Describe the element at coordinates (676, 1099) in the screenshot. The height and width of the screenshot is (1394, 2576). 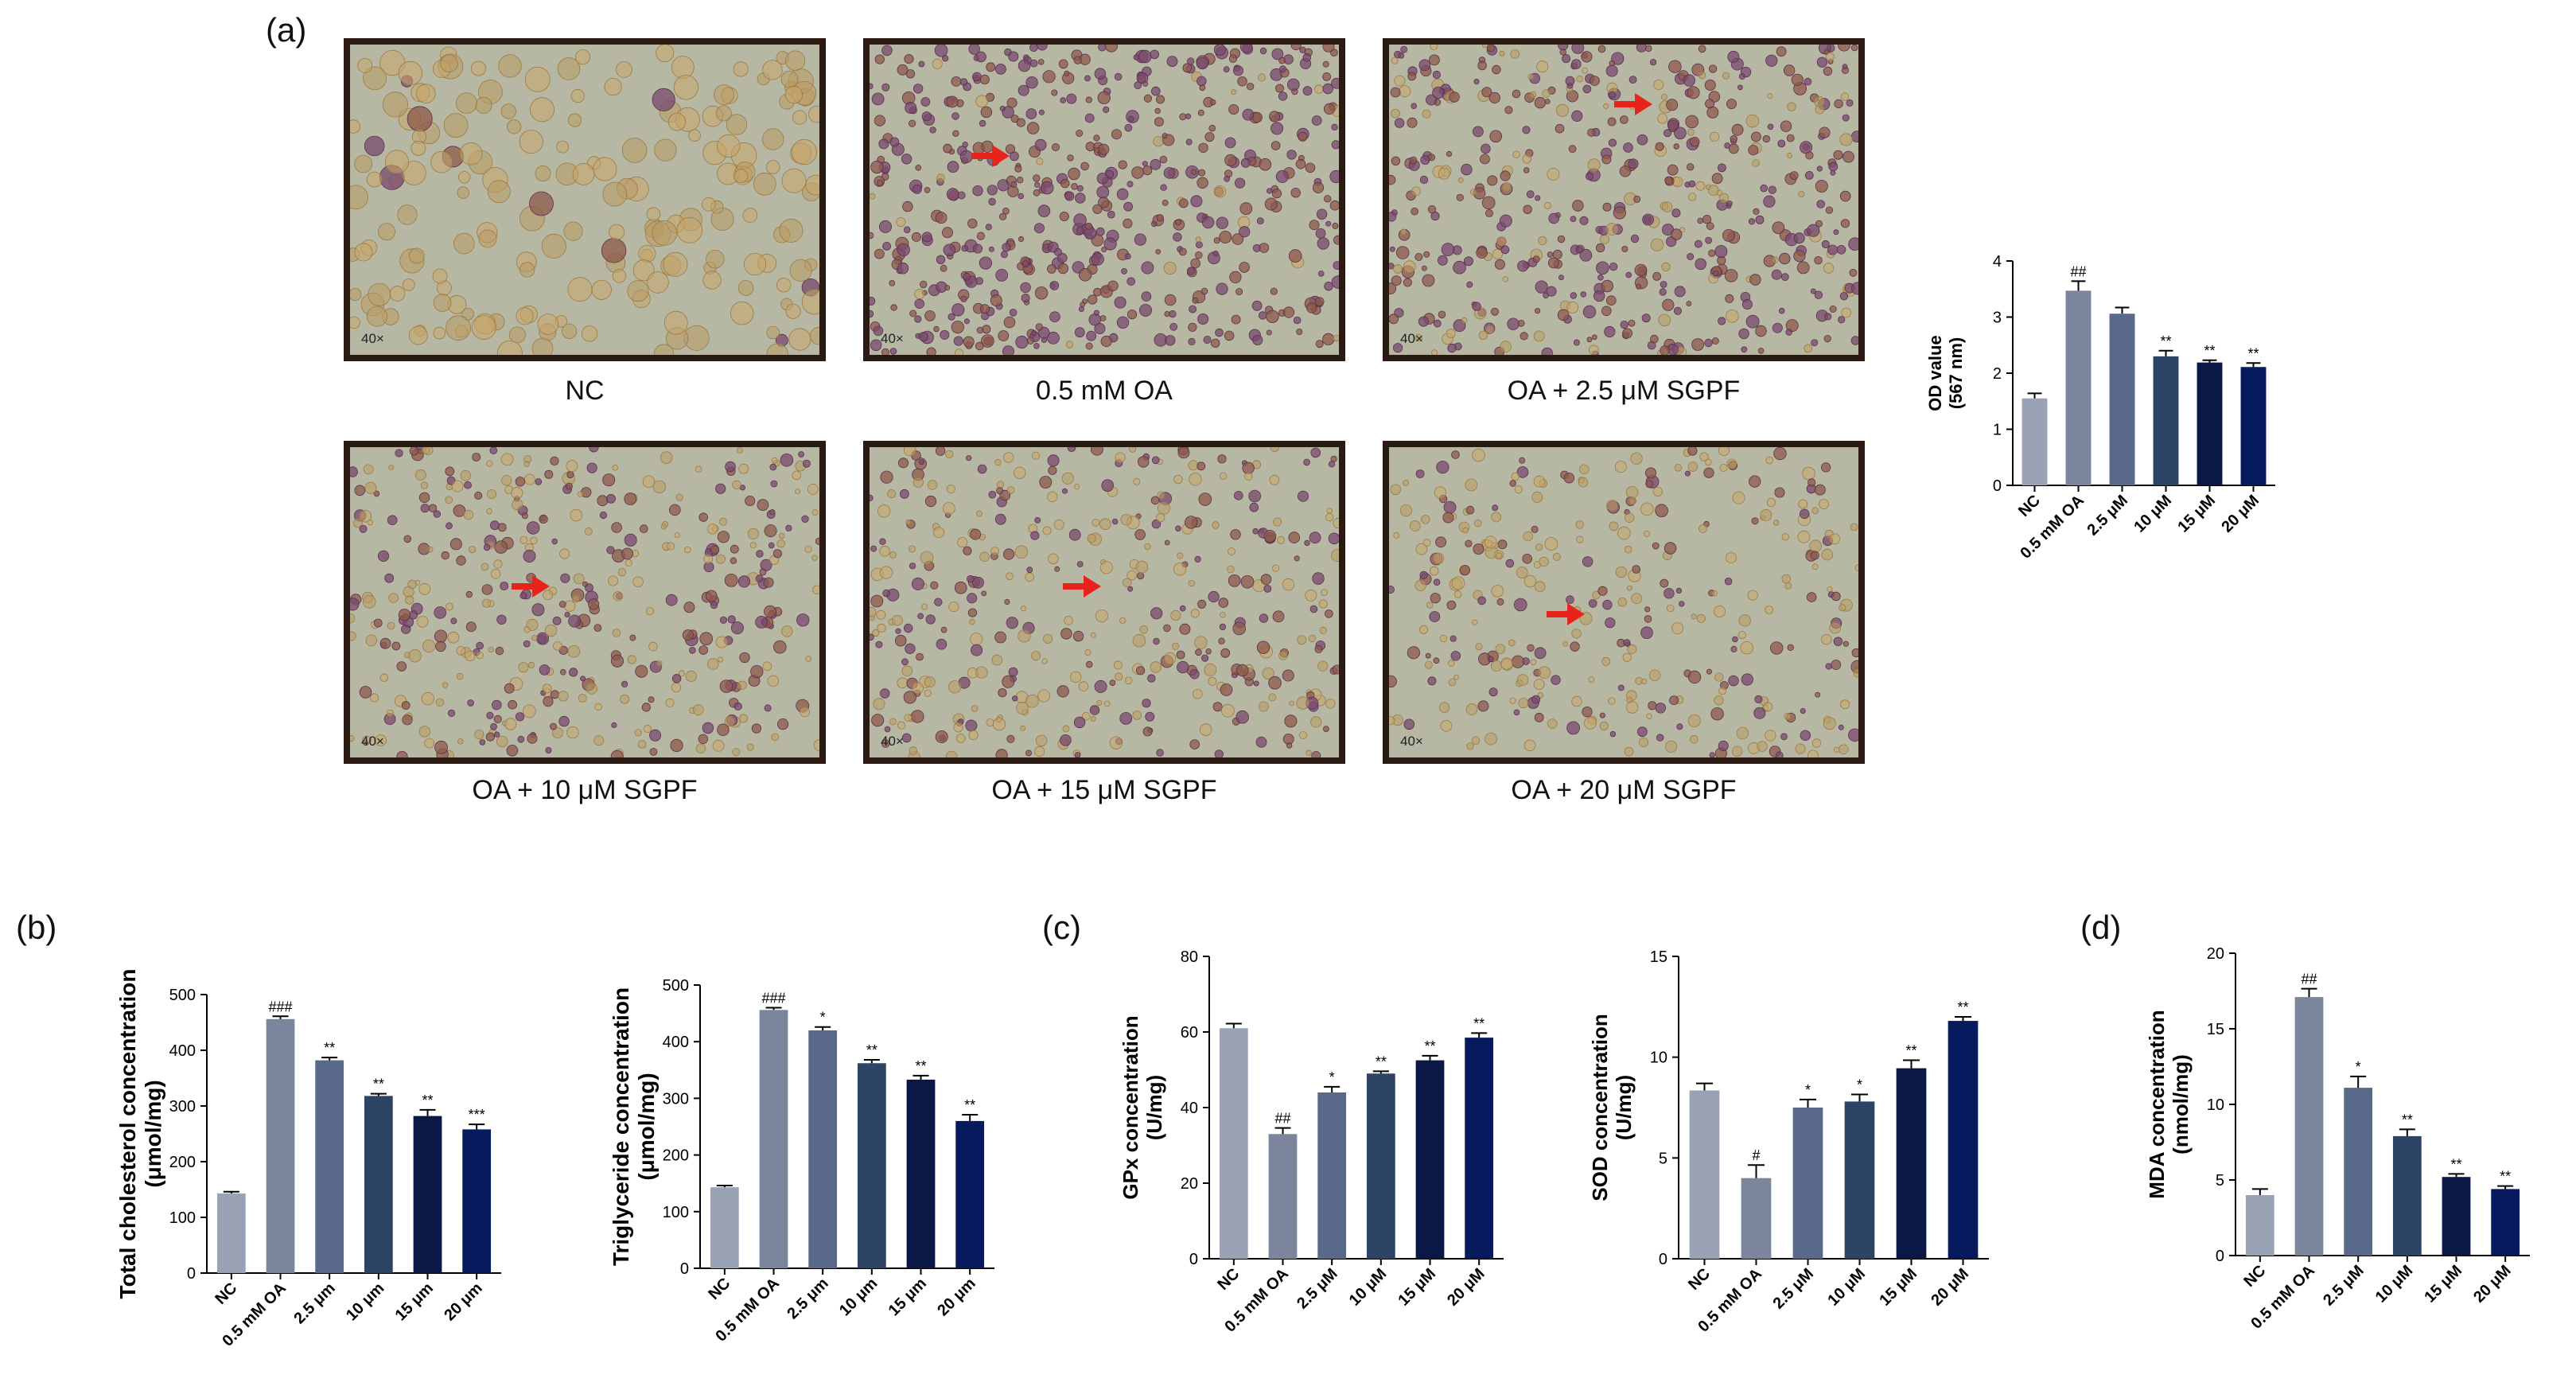
I see `y-tick-label: 300` at that location.